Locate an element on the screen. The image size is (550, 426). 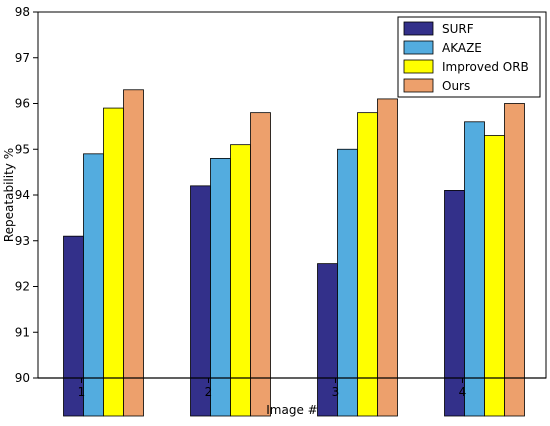
legend-label: SURF is located at coordinates (458, 29).